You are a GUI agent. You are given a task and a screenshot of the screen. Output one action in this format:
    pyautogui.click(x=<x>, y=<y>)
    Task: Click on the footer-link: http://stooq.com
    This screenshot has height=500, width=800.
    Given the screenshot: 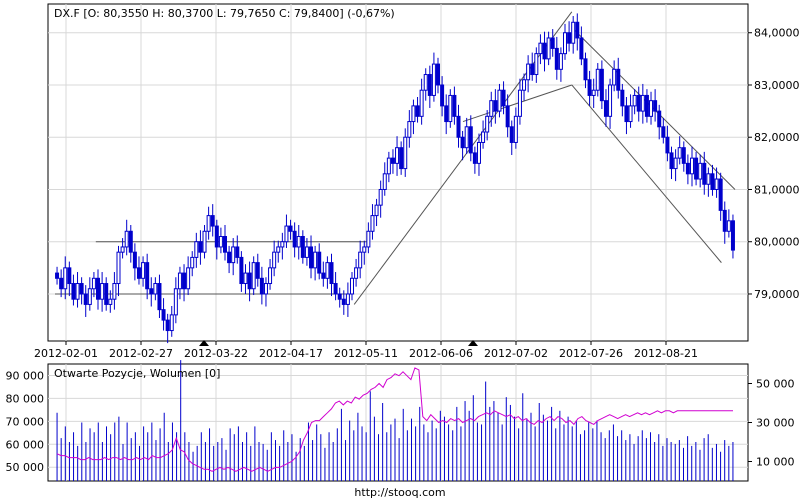 What is the action you would take?
    pyautogui.click(x=400, y=492)
    